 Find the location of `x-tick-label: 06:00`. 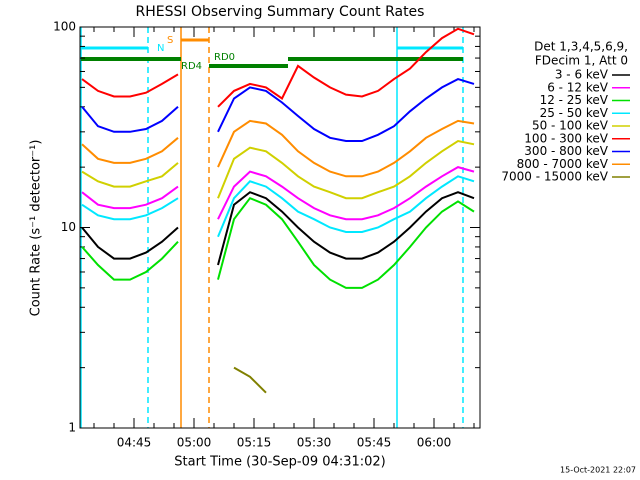

x-tick-label: 06:00 is located at coordinates (434, 443).